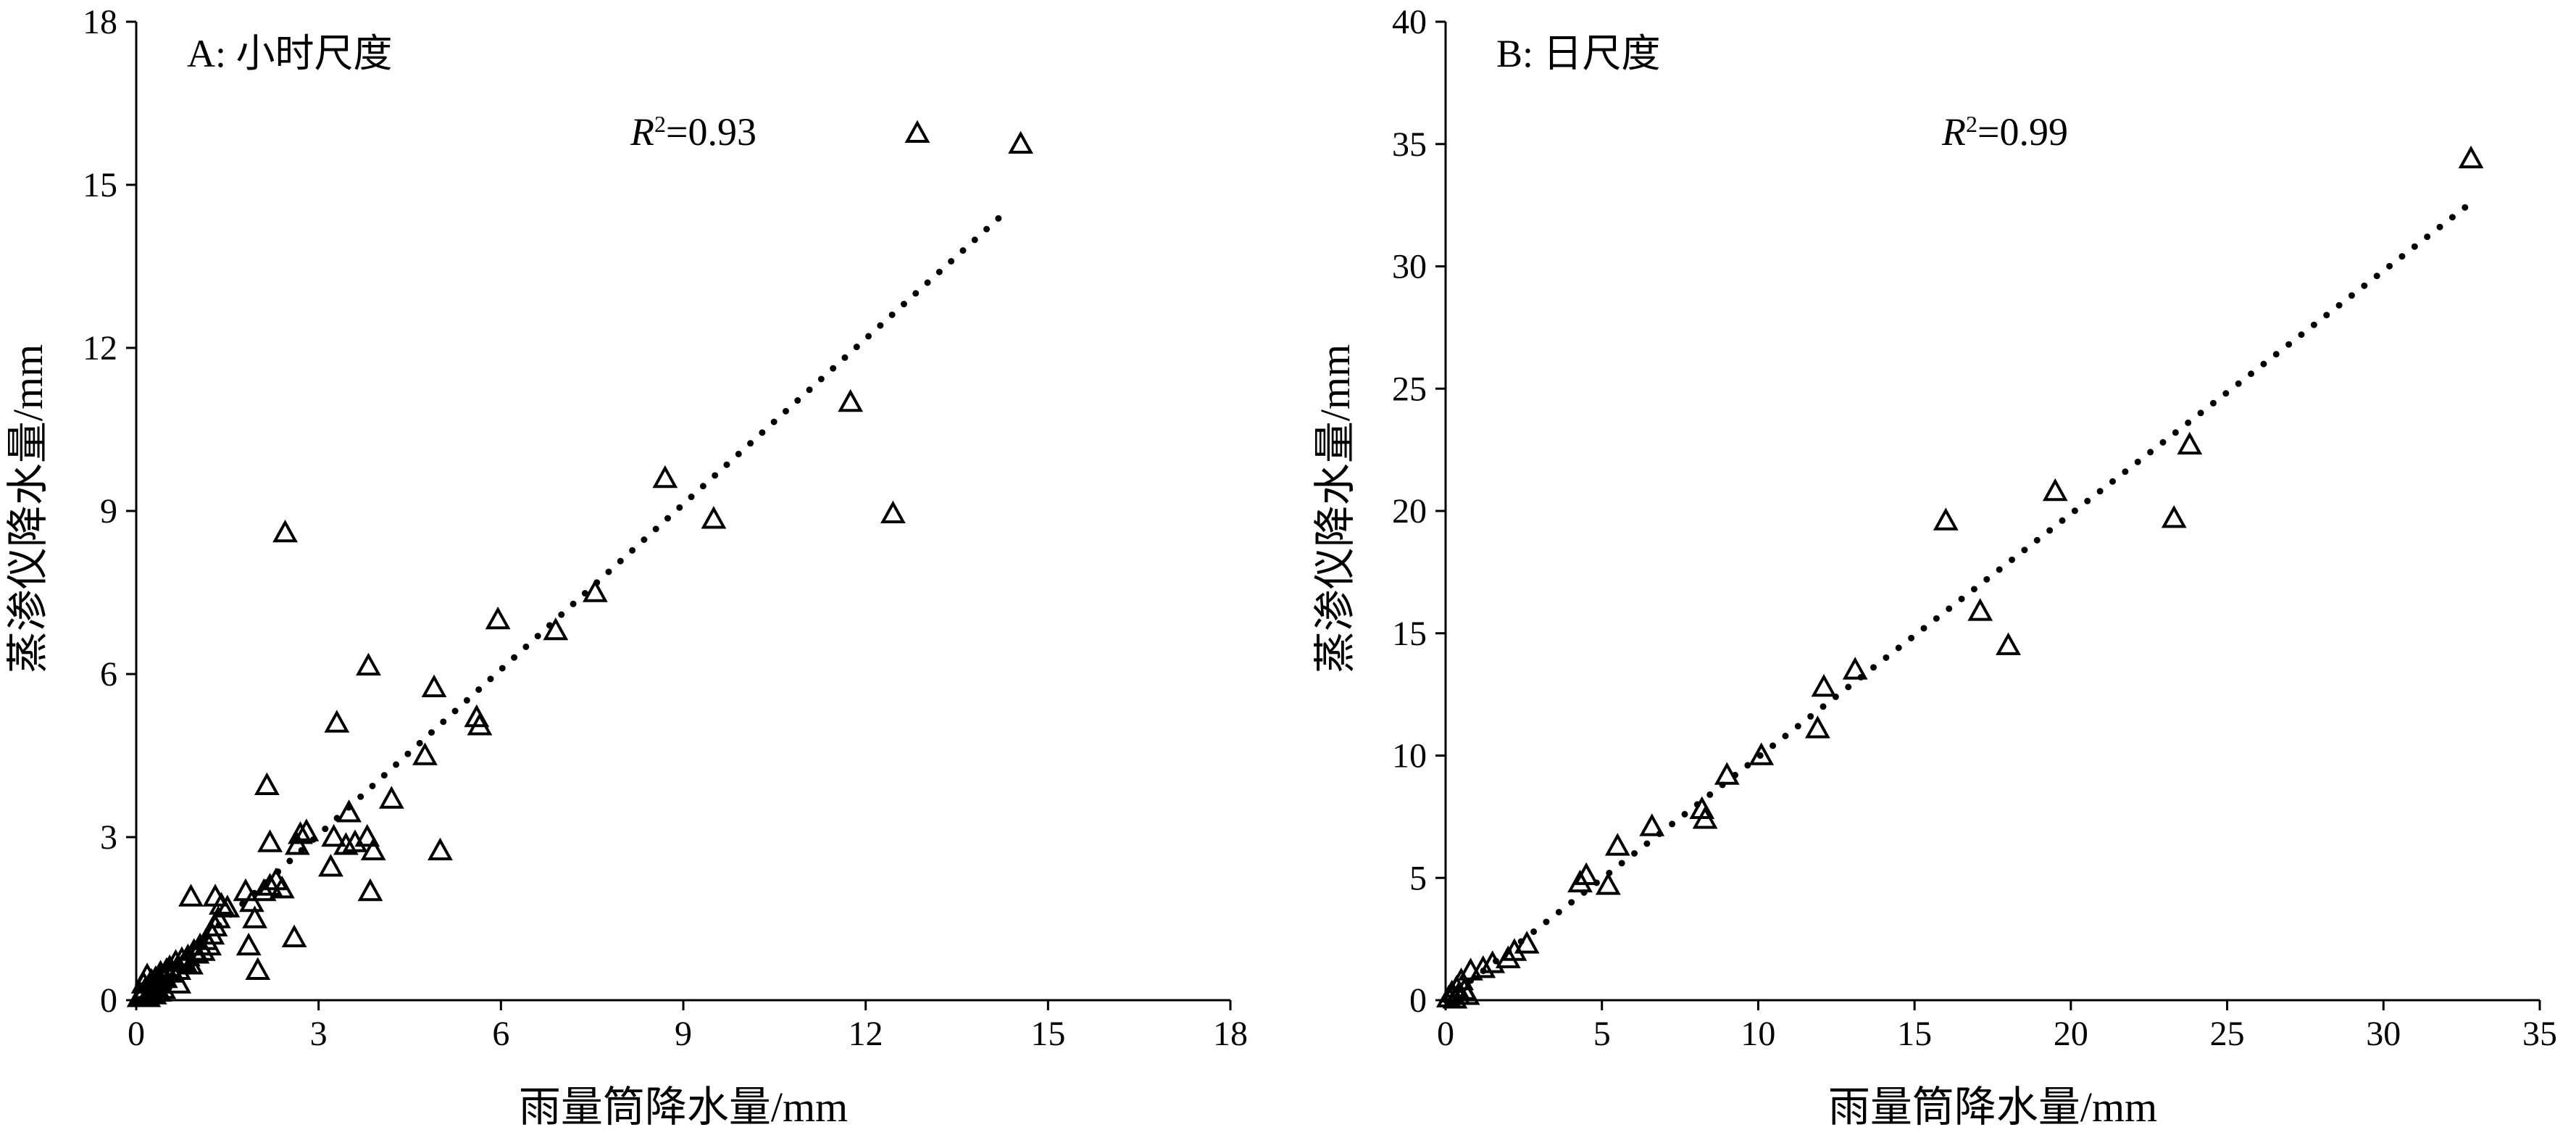 Image resolution: width=2576 pixels, height=1135 pixels. What do you see at coordinates (1992, 1107) in the screenshot?
I see `x-axis-title: 雨量筒降水量/mm` at bounding box center [1992, 1107].